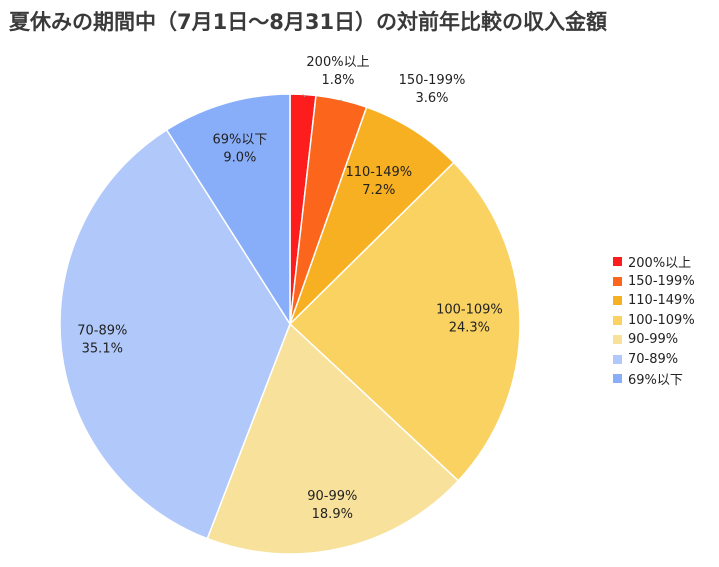 The image size is (719, 567). What do you see at coordinates (337, 80) in the screenshot?
I see `slice-percent-label: 1.8%` at bounding box center [337, 80].